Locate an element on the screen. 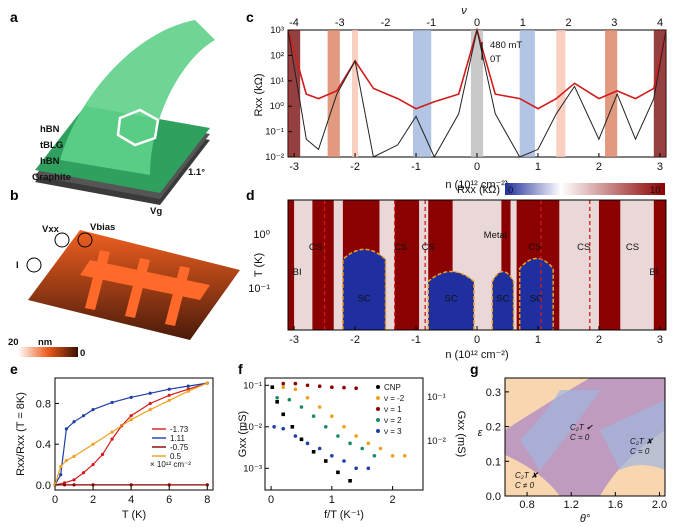 The width and height of the screenshot is (680, 527). d-colorbar-min: 0 is located at coordinates (510, 190).